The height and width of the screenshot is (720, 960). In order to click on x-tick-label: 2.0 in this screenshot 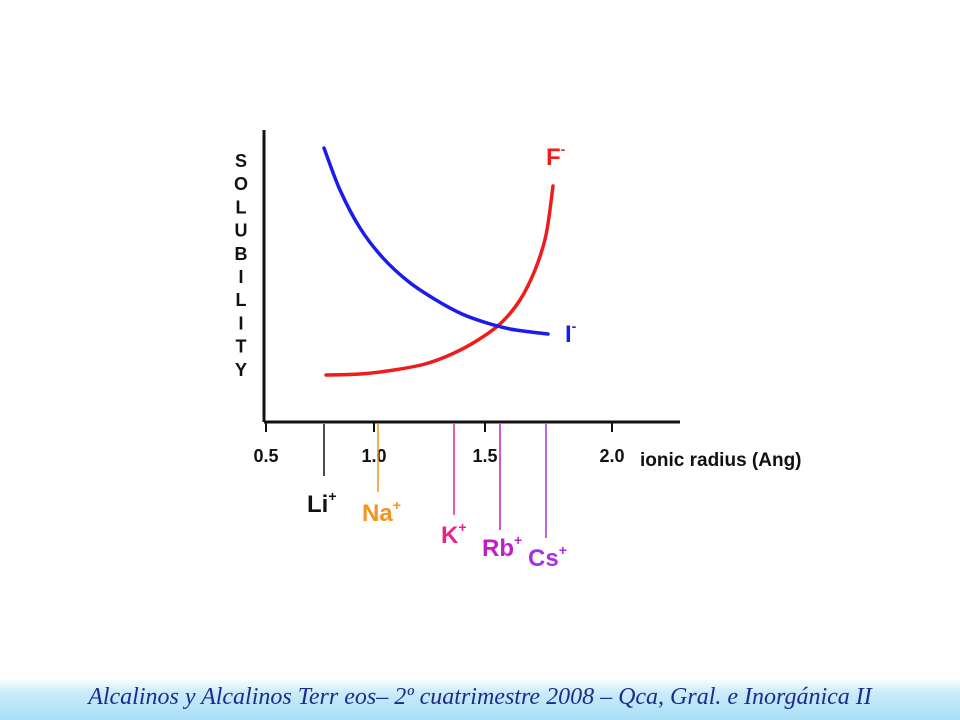, I will do `click(611, 456)`.